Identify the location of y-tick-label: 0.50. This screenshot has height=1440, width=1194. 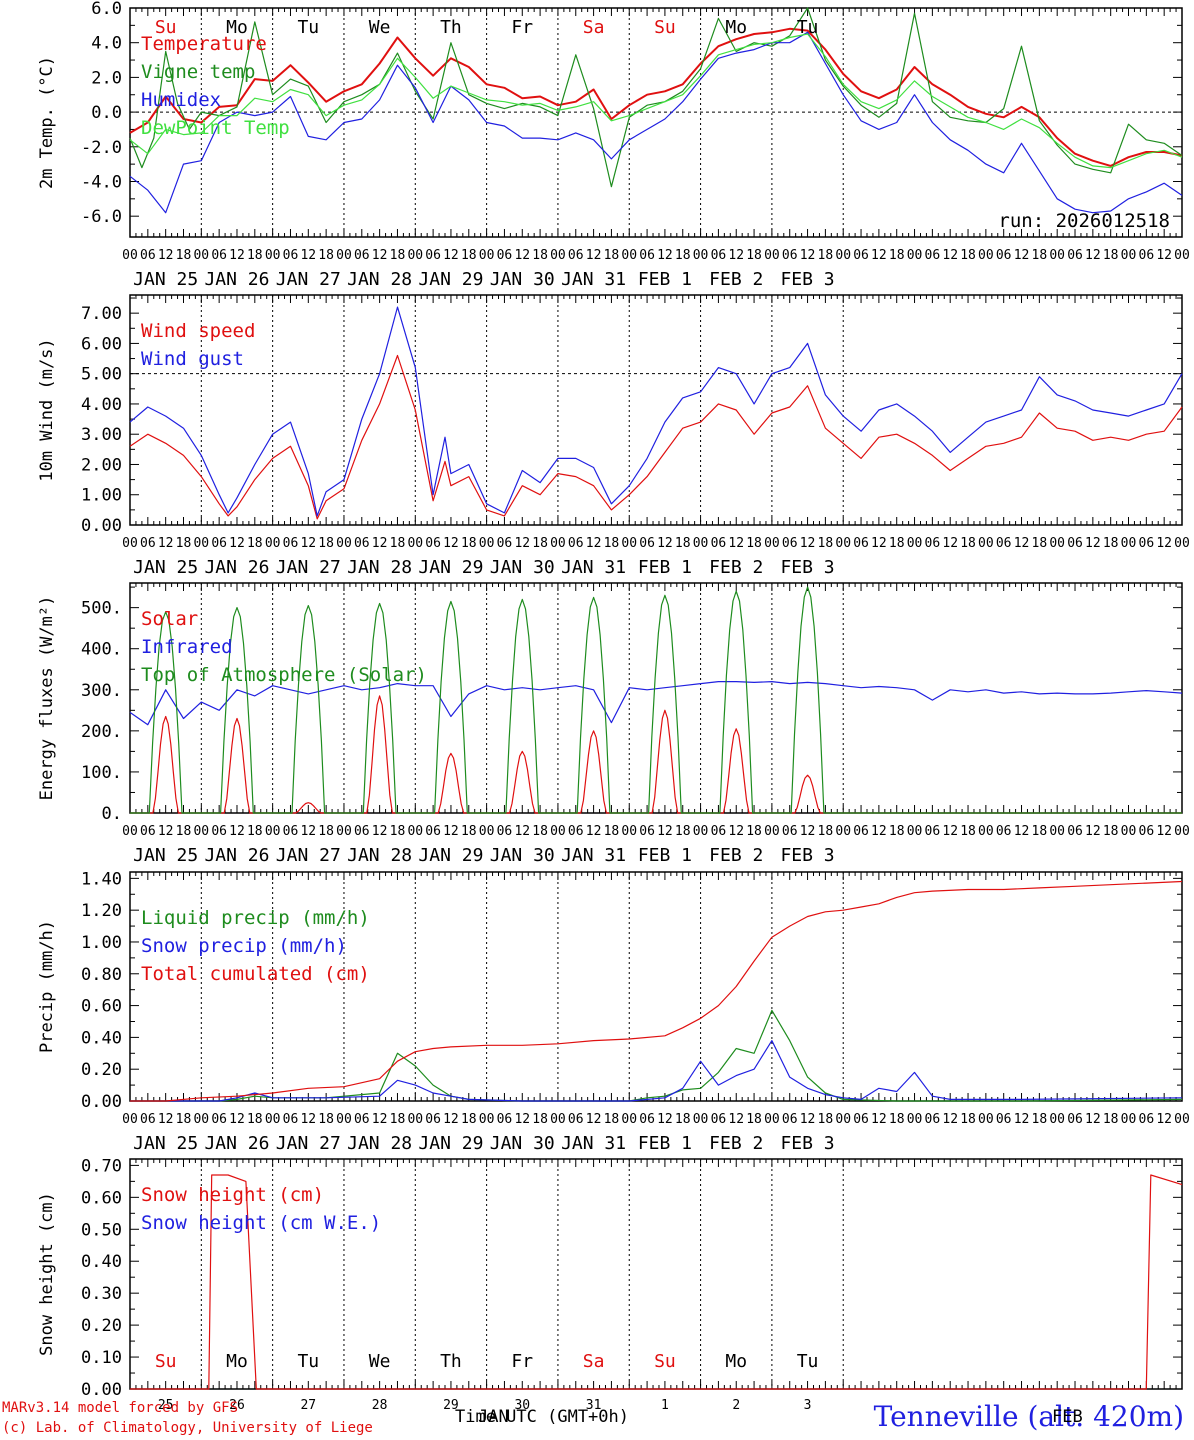
(101, 1230).